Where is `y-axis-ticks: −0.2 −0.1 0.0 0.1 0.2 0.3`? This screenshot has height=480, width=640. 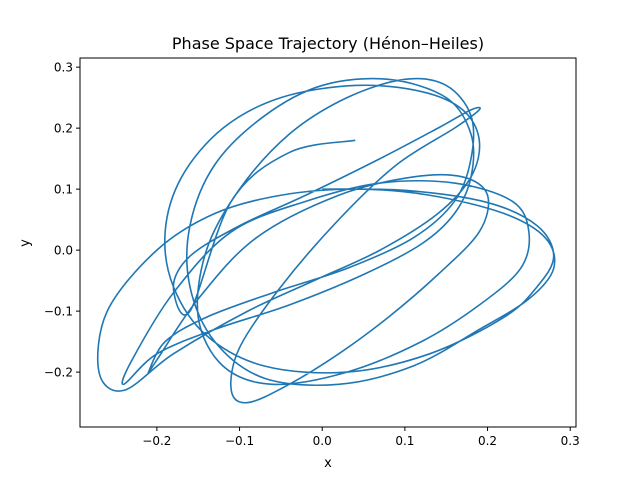 y-axis-ticks: −0.2 −0.1 0.0 0.1 0.2 0.3 is located at coordinates (62, 220).